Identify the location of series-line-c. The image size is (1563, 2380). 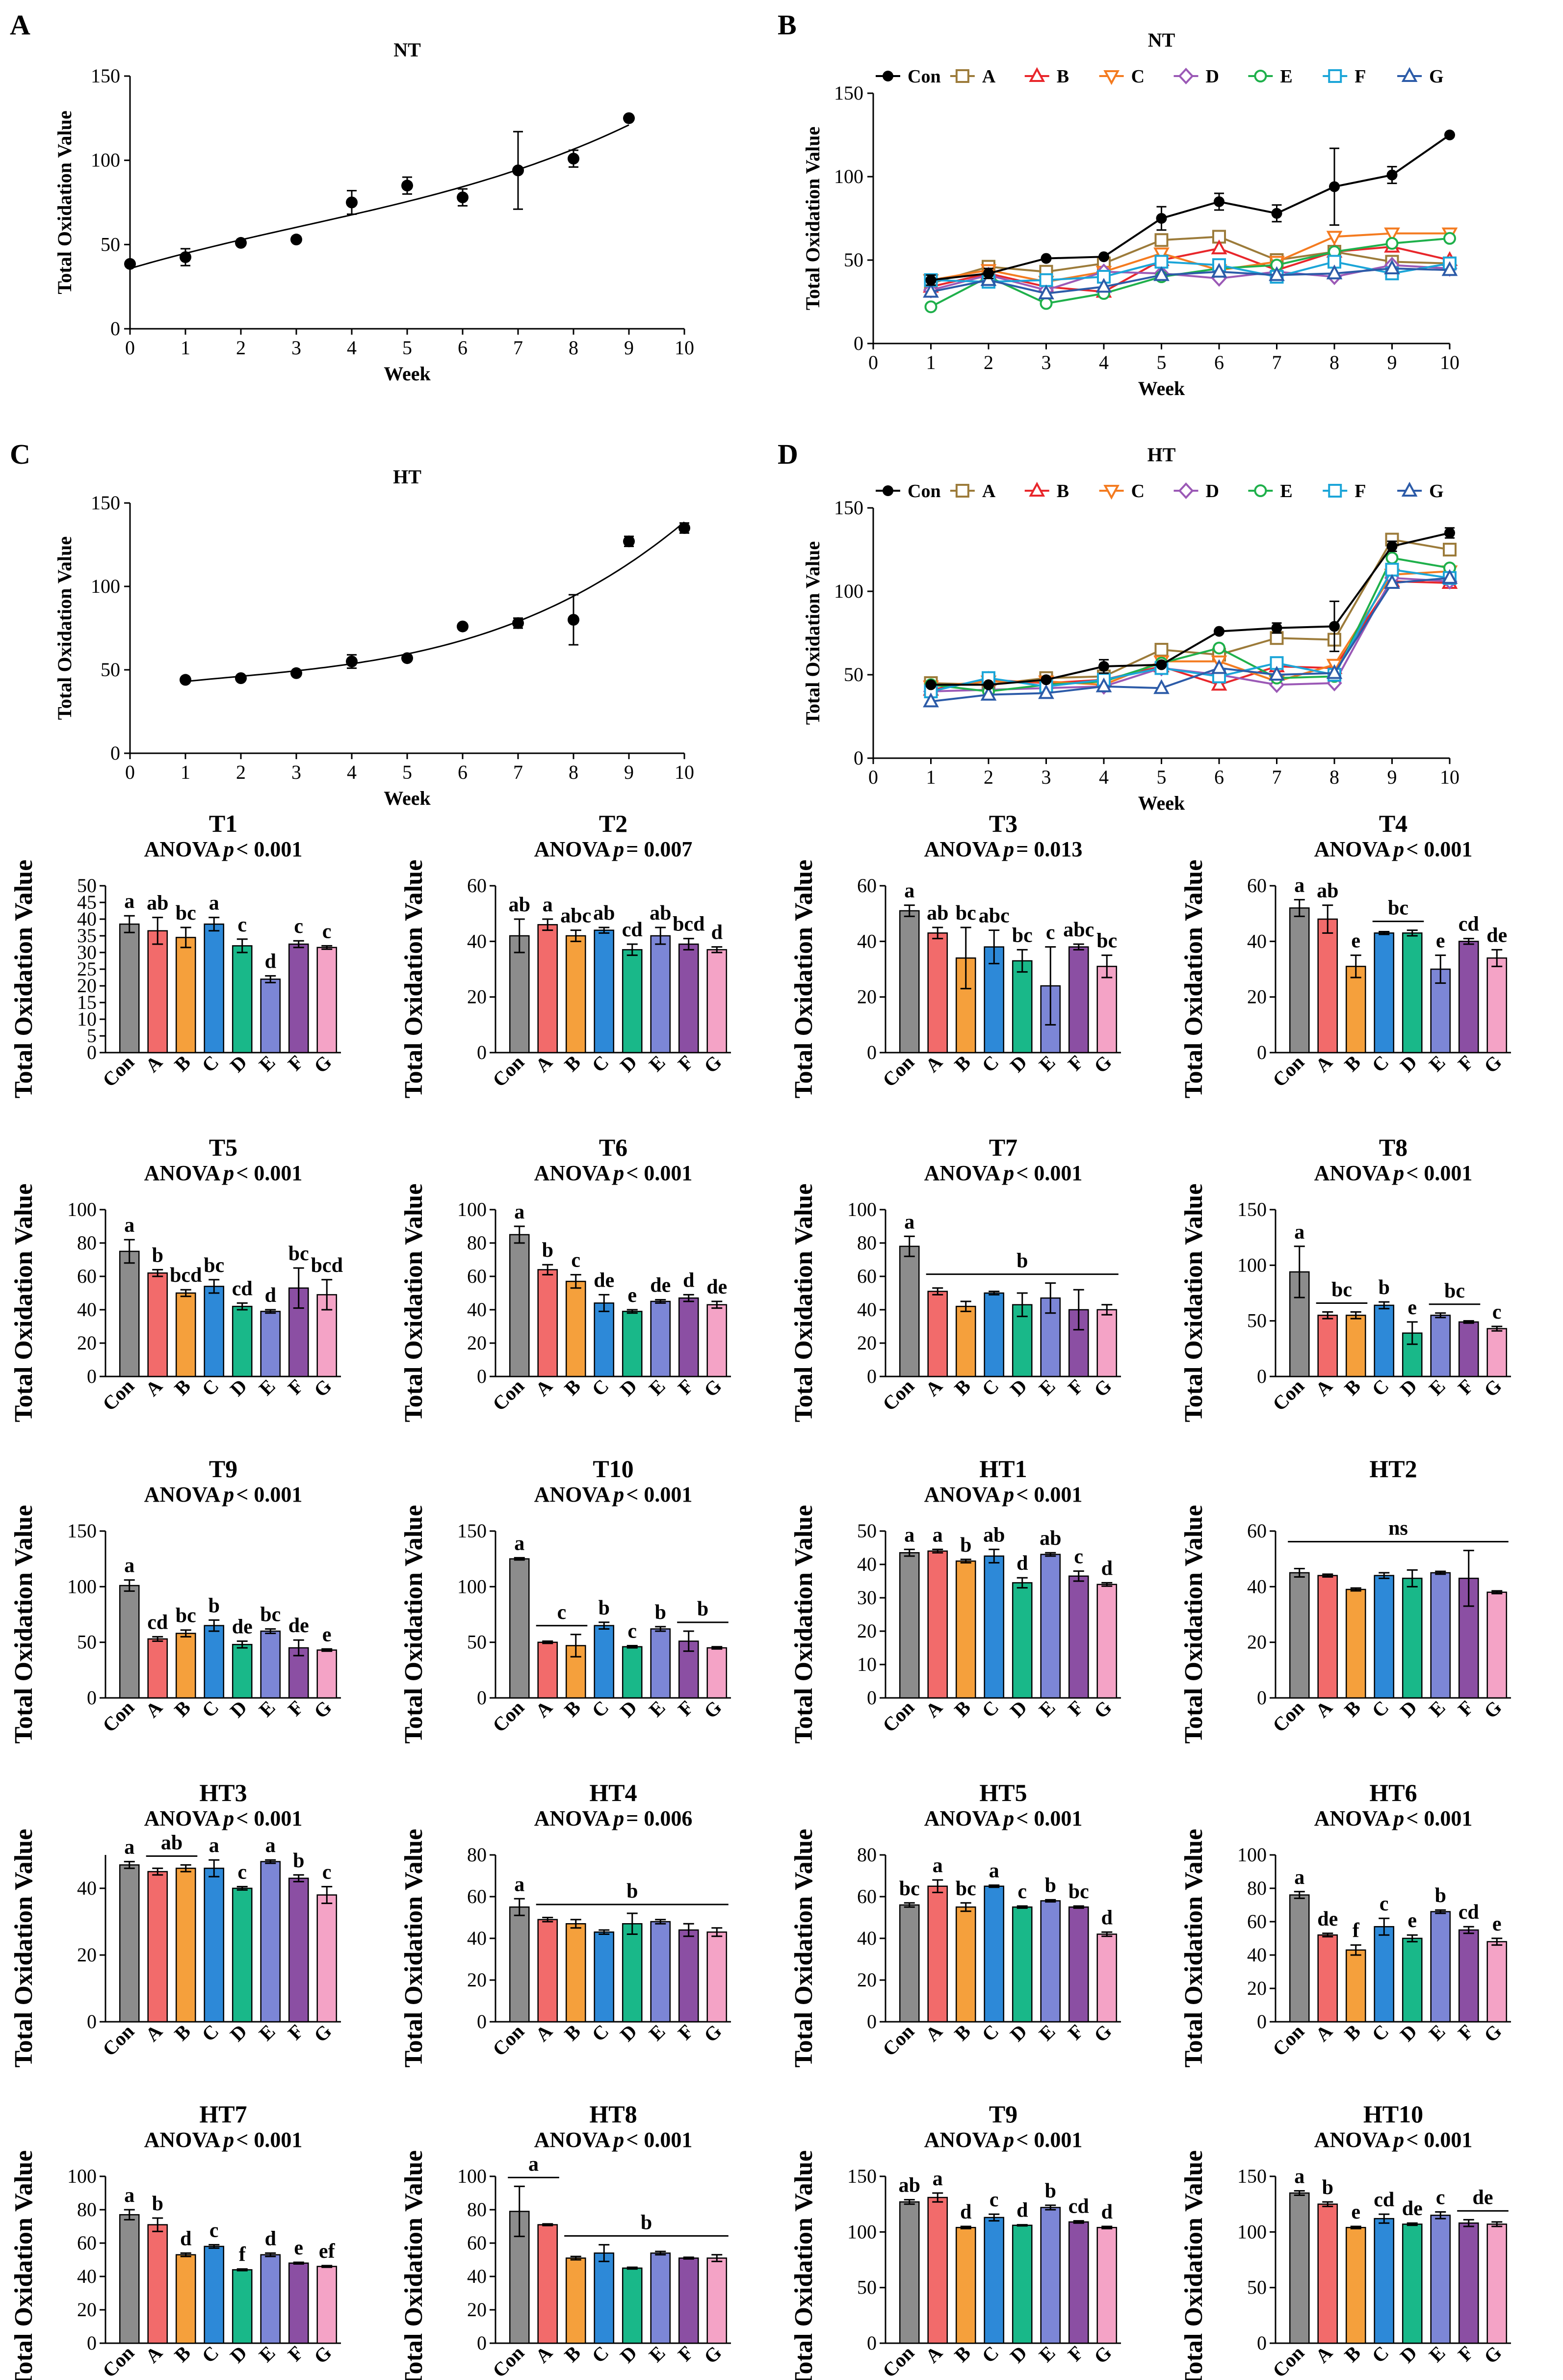
(1191, 629).